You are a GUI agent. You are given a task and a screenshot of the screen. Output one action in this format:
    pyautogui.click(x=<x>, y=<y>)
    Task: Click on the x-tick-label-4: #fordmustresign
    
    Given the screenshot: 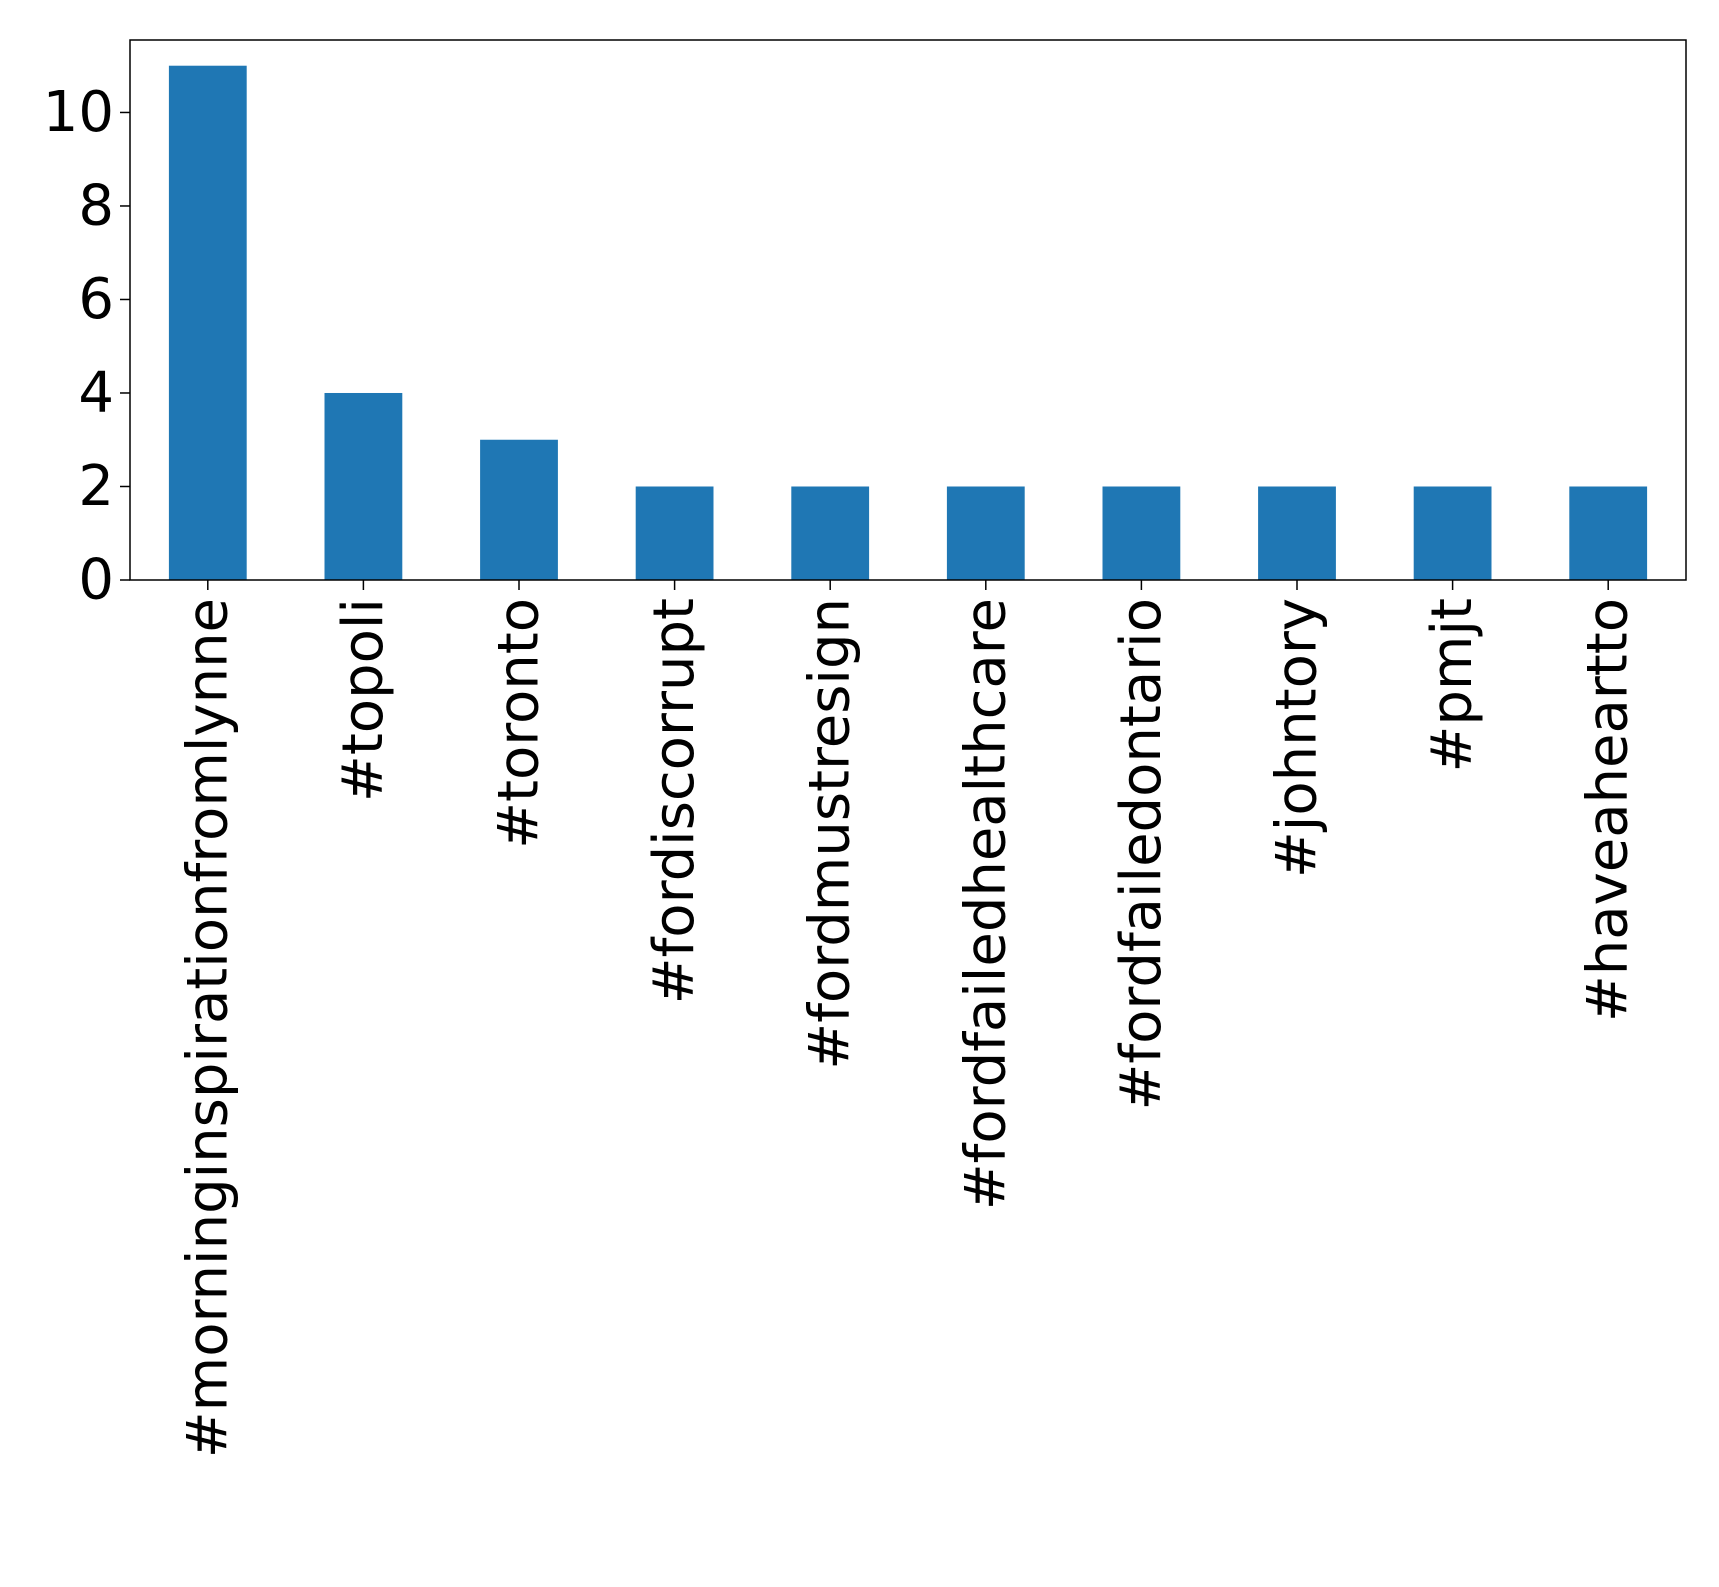 What is the action you would take?
    pyautogui.click(x=830, y=834)
    